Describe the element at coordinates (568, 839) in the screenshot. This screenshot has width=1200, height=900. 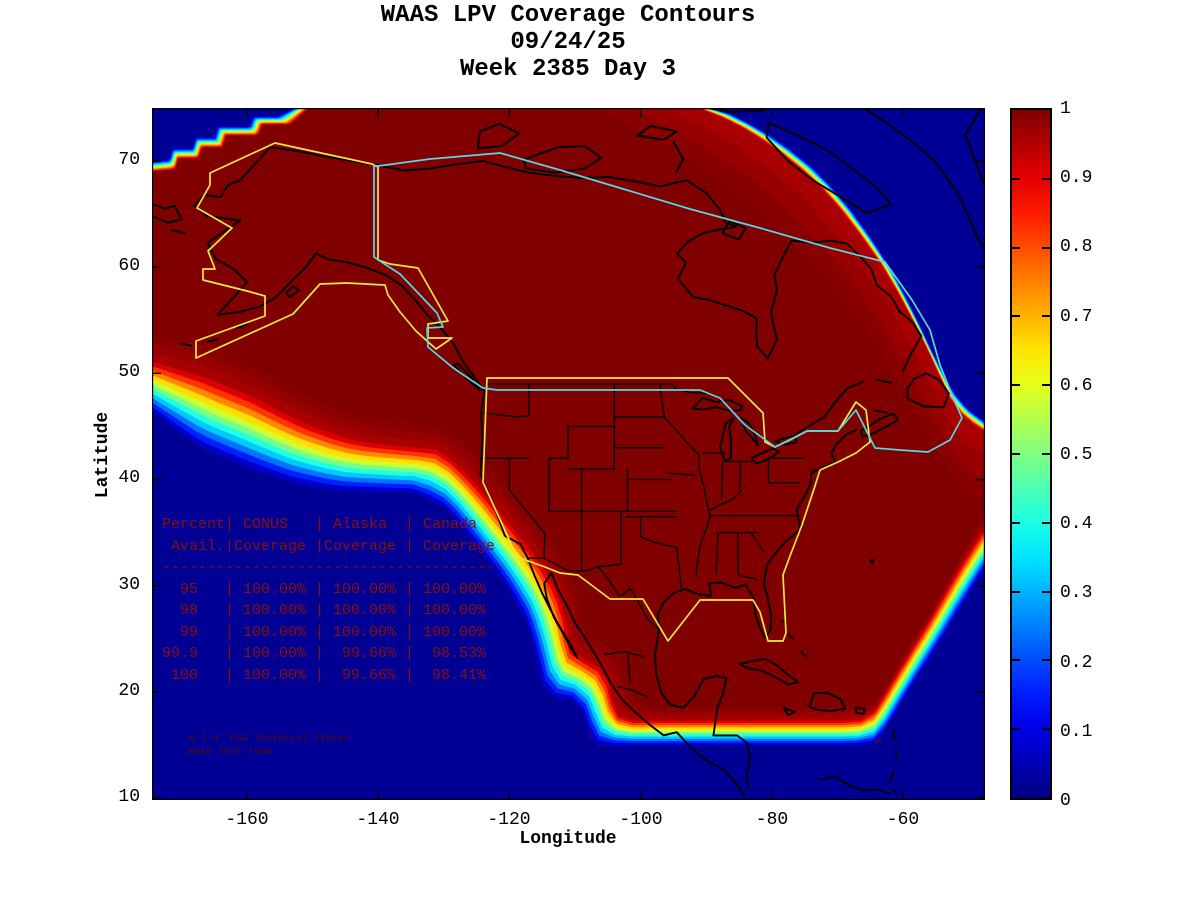
I see `x-axis-label: Longitude` at that location.